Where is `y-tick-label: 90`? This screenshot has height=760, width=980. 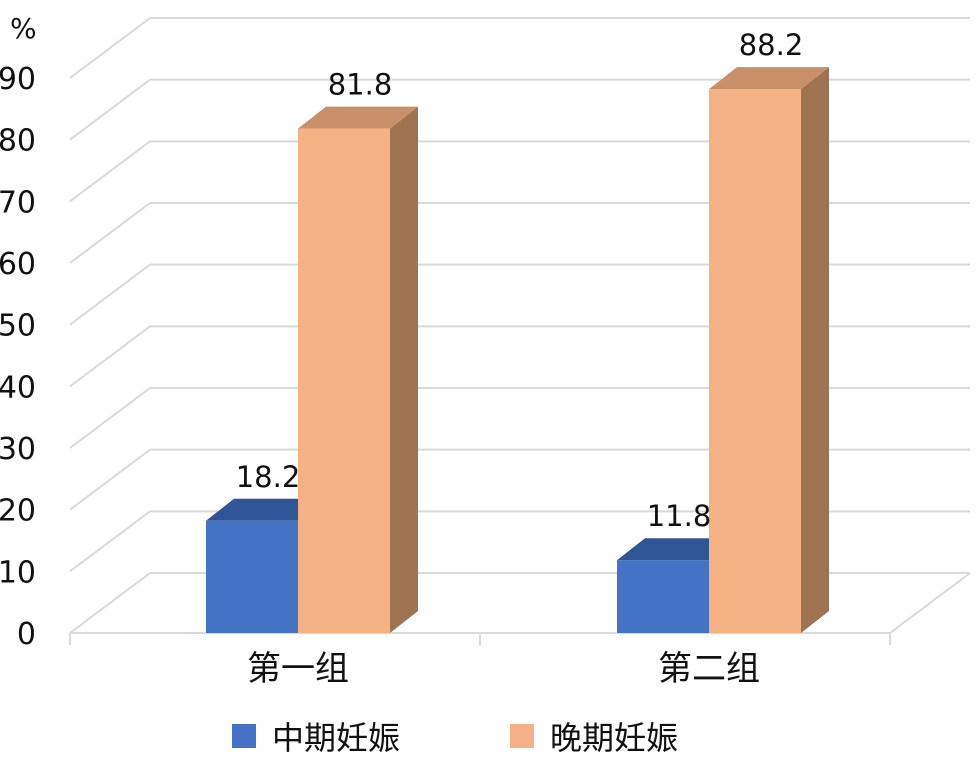 y-tick-label: 90 is located at coordinates (18, 79).